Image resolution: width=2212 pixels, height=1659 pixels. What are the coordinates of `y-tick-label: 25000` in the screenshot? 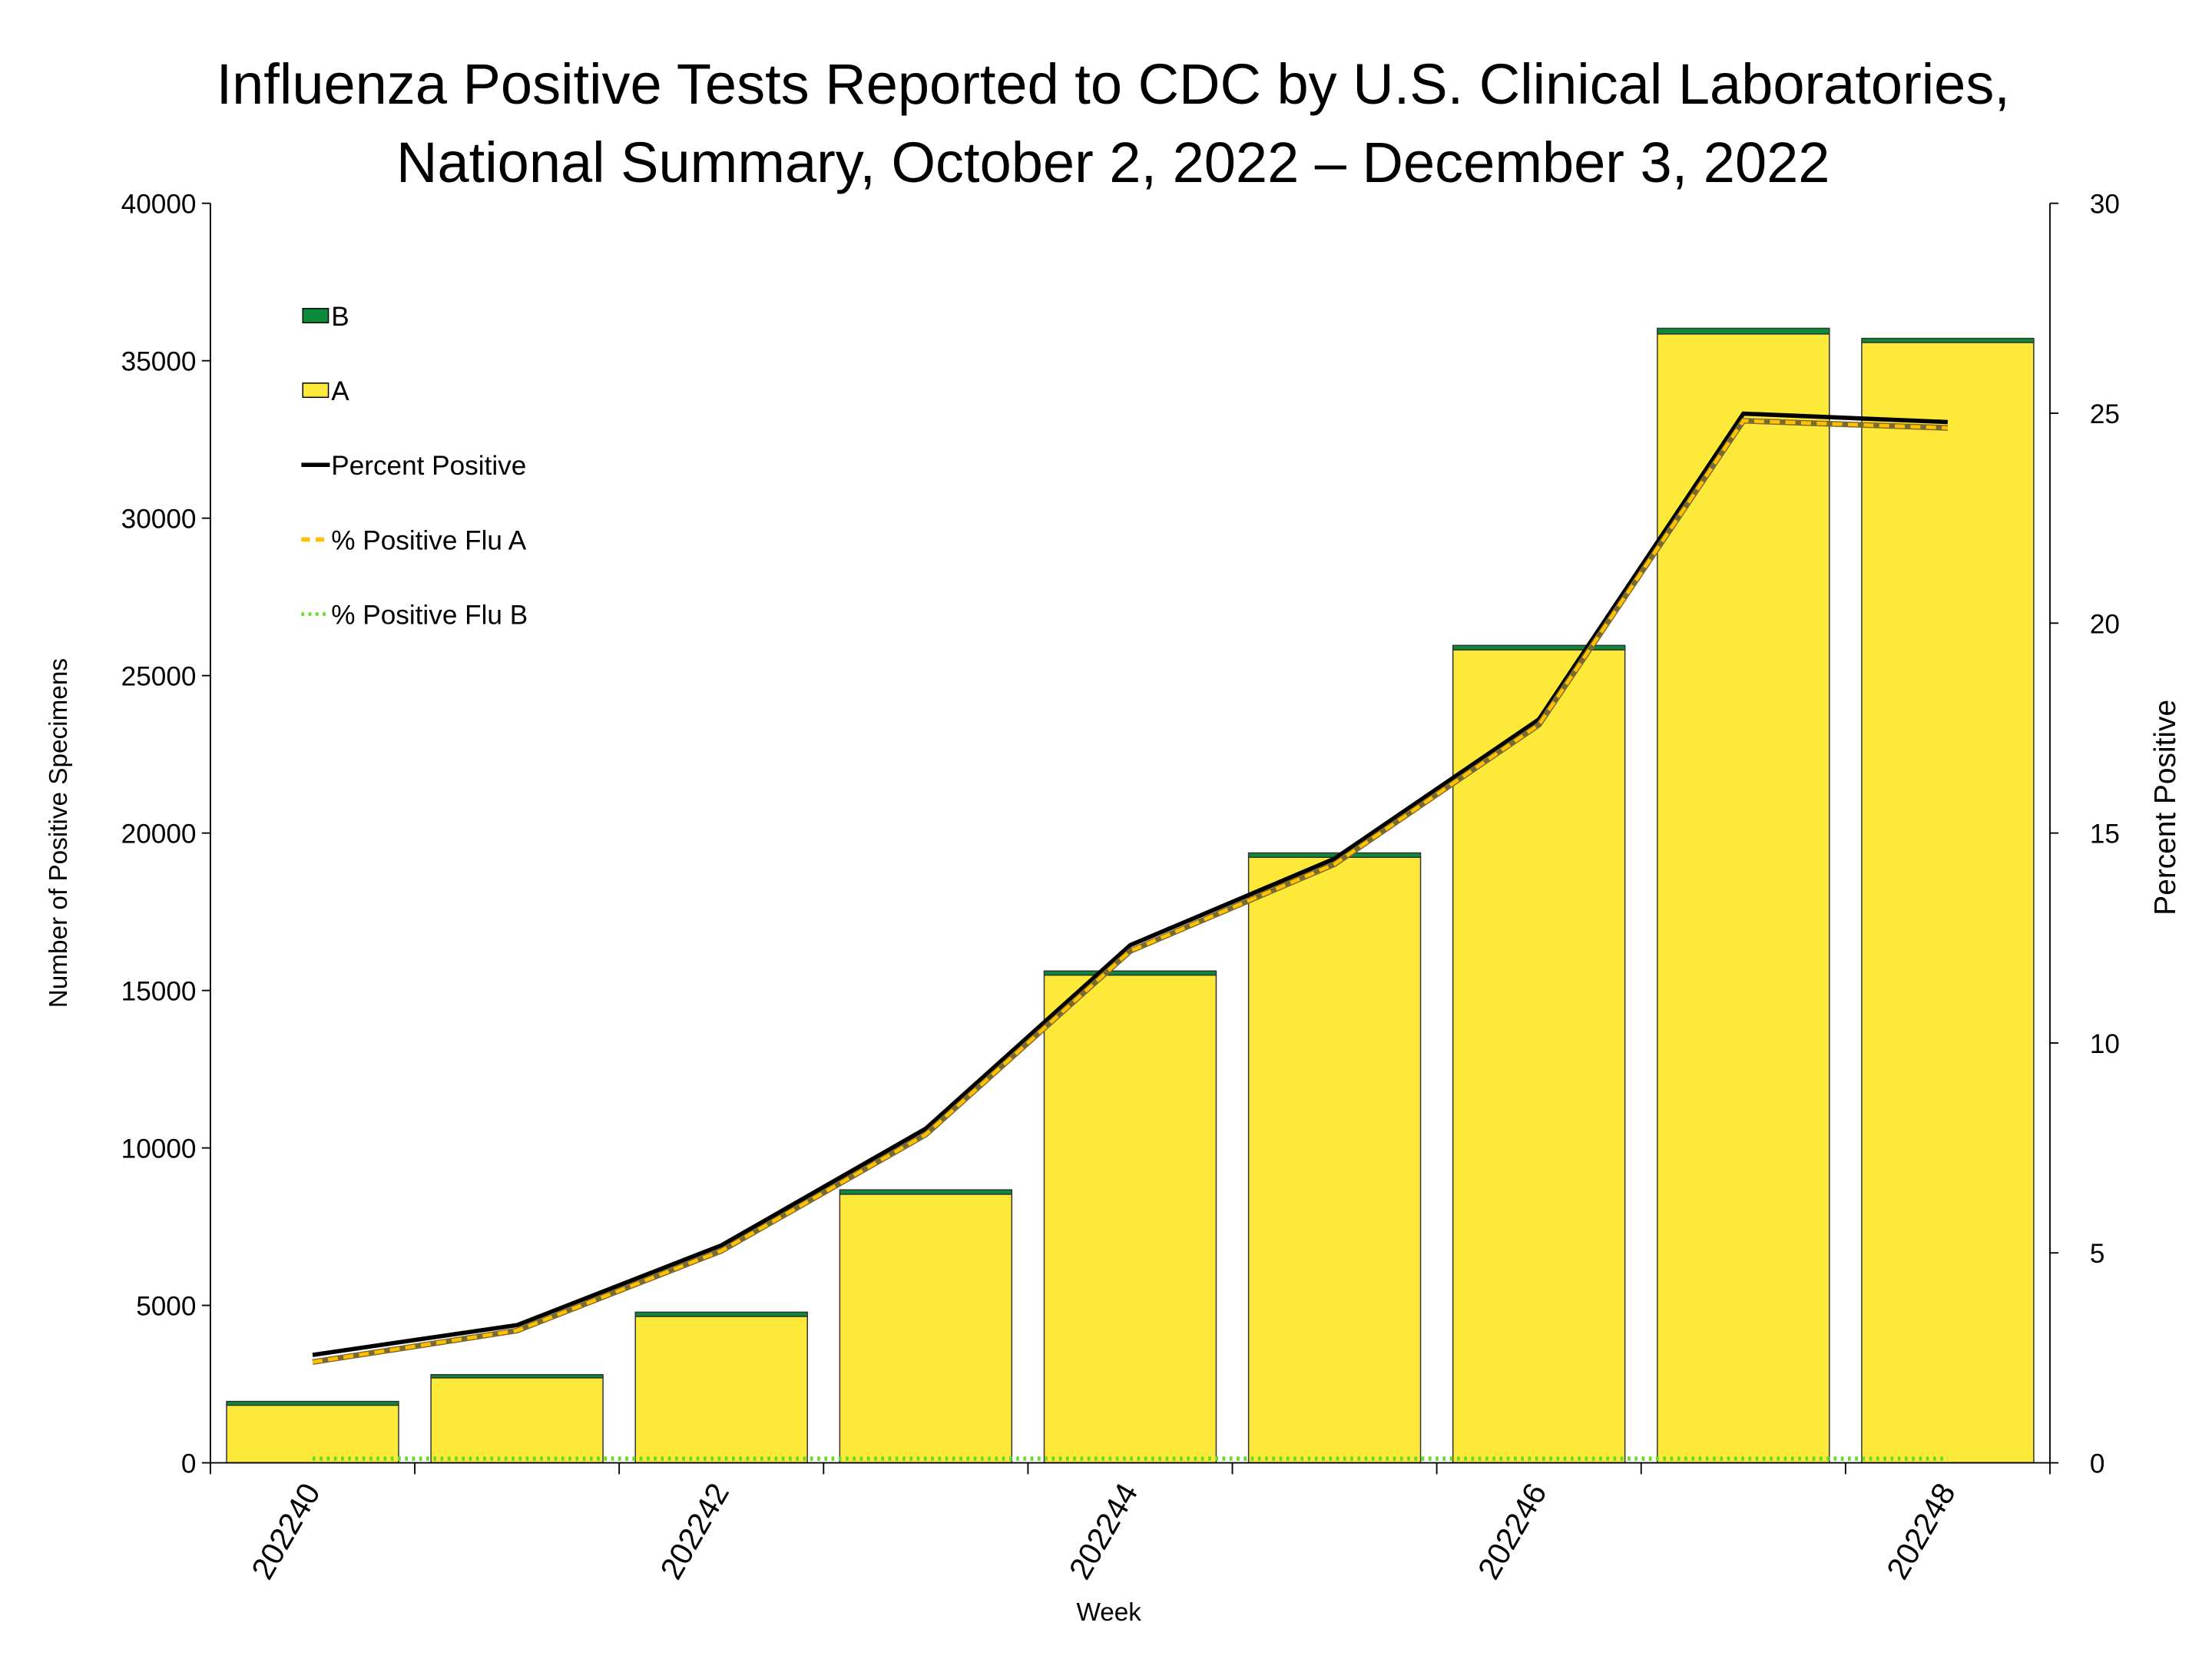 It's located at (159, 677).